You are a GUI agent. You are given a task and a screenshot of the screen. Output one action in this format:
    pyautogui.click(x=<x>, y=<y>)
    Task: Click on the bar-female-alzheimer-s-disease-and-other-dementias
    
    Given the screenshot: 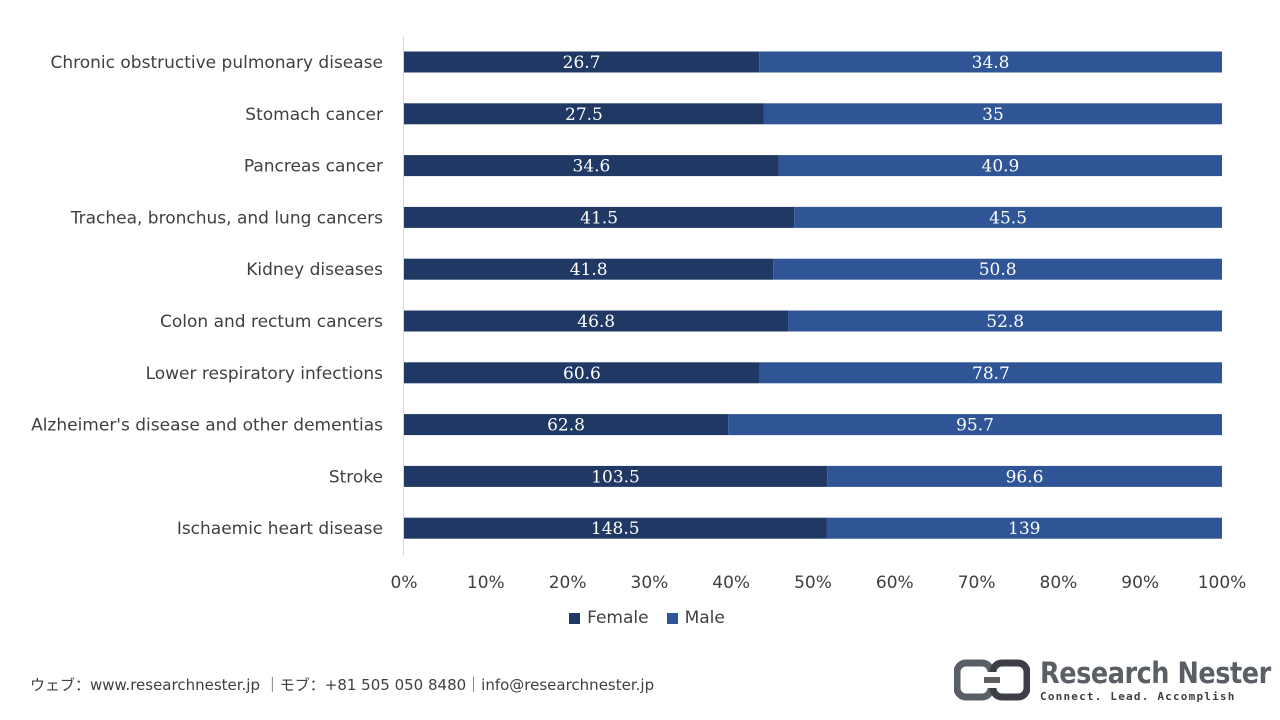 What is the action you would take?
    pyautogui.click(x=566, y=425)
    